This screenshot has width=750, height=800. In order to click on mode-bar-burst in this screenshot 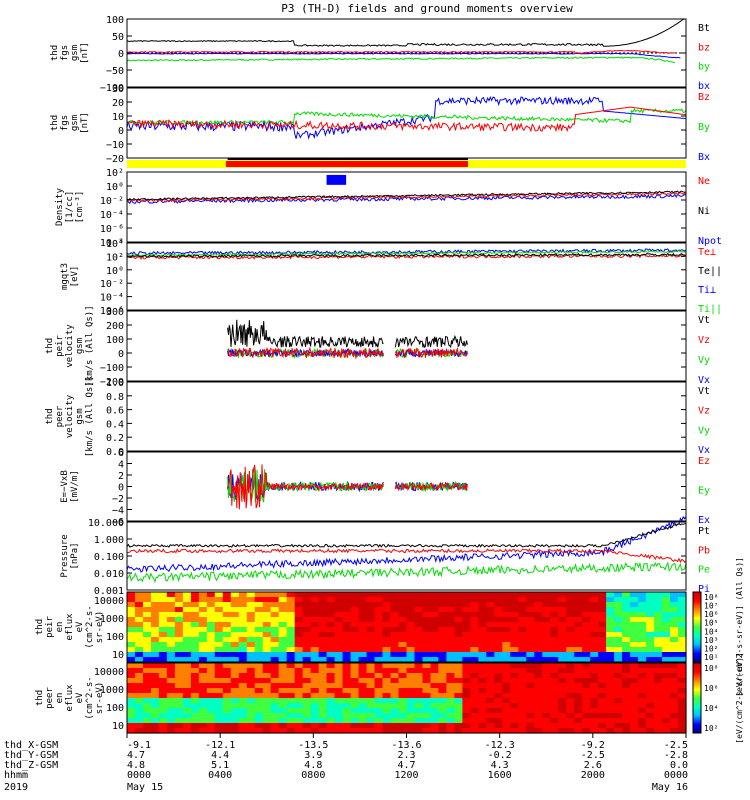, I will do `click(347, 159)`.